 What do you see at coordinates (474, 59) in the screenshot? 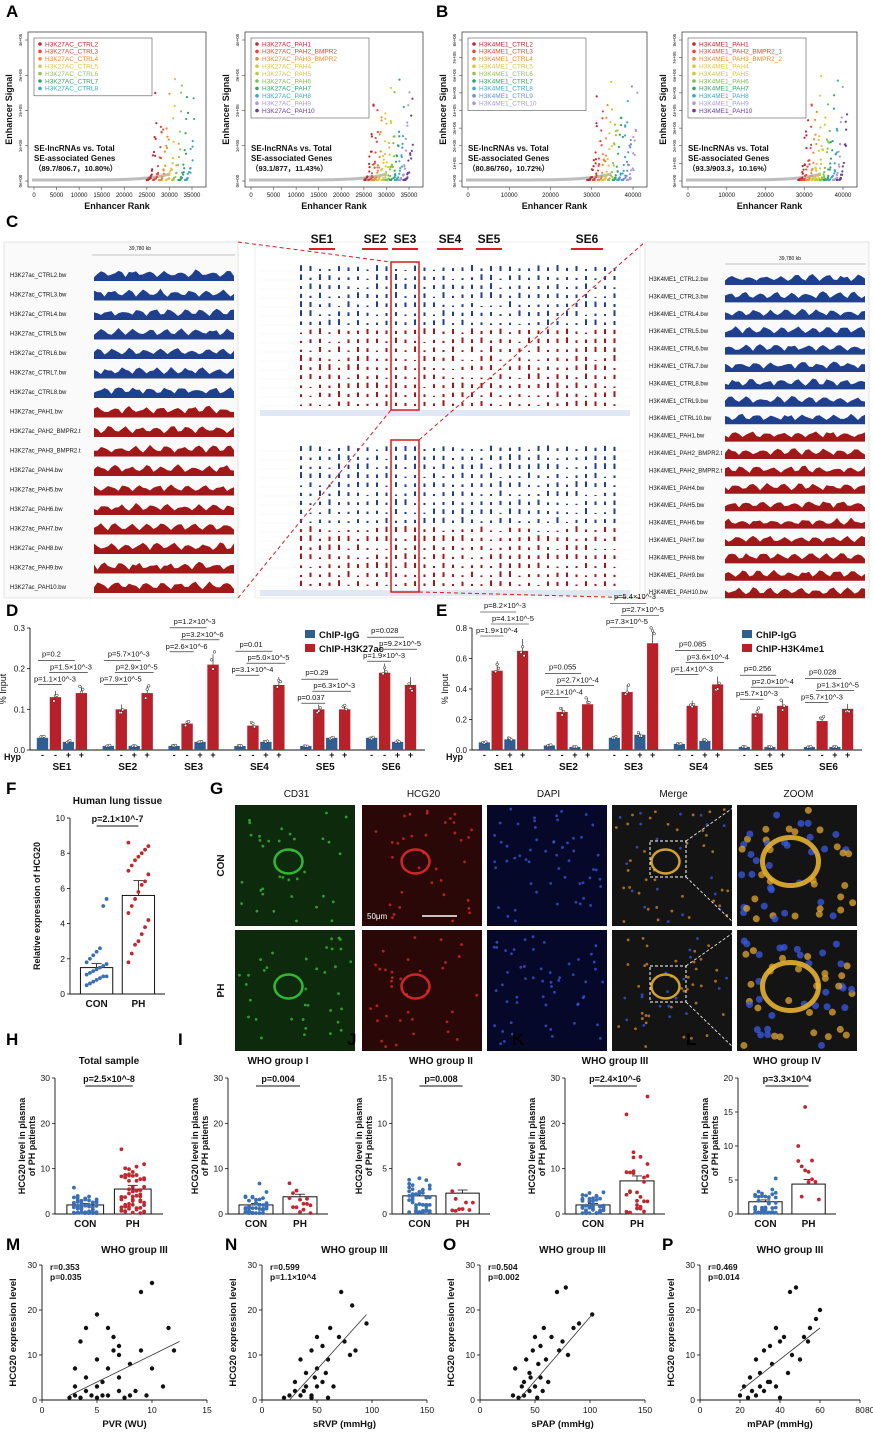
I see `legend-swatch` at bounding box center [474, 59].